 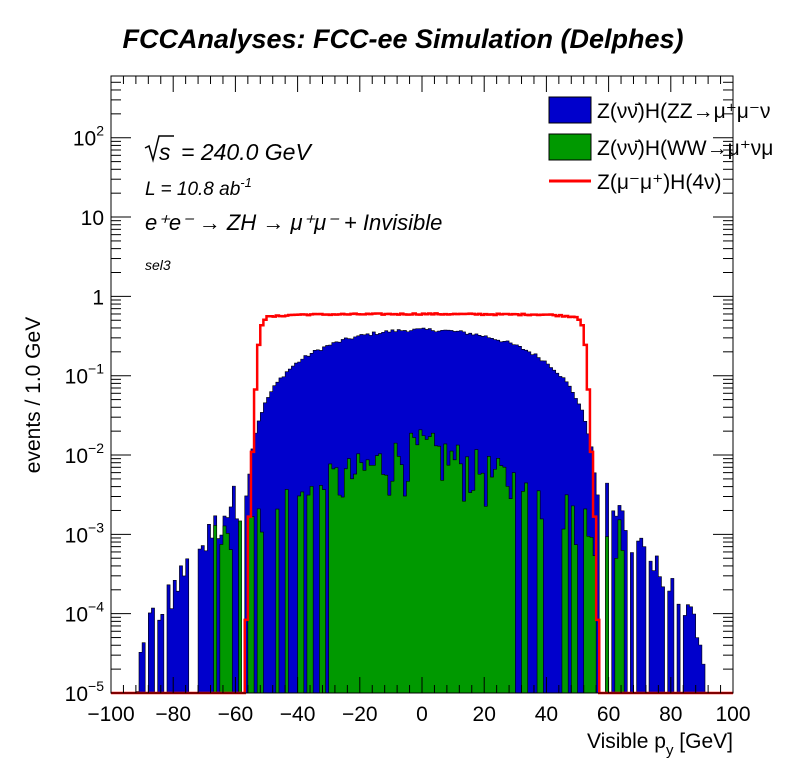 I want to click on legend-entry-1: Z(νν̄)H(ZZ→μ⁺μ⁻ν, so click(x=659, y=110).